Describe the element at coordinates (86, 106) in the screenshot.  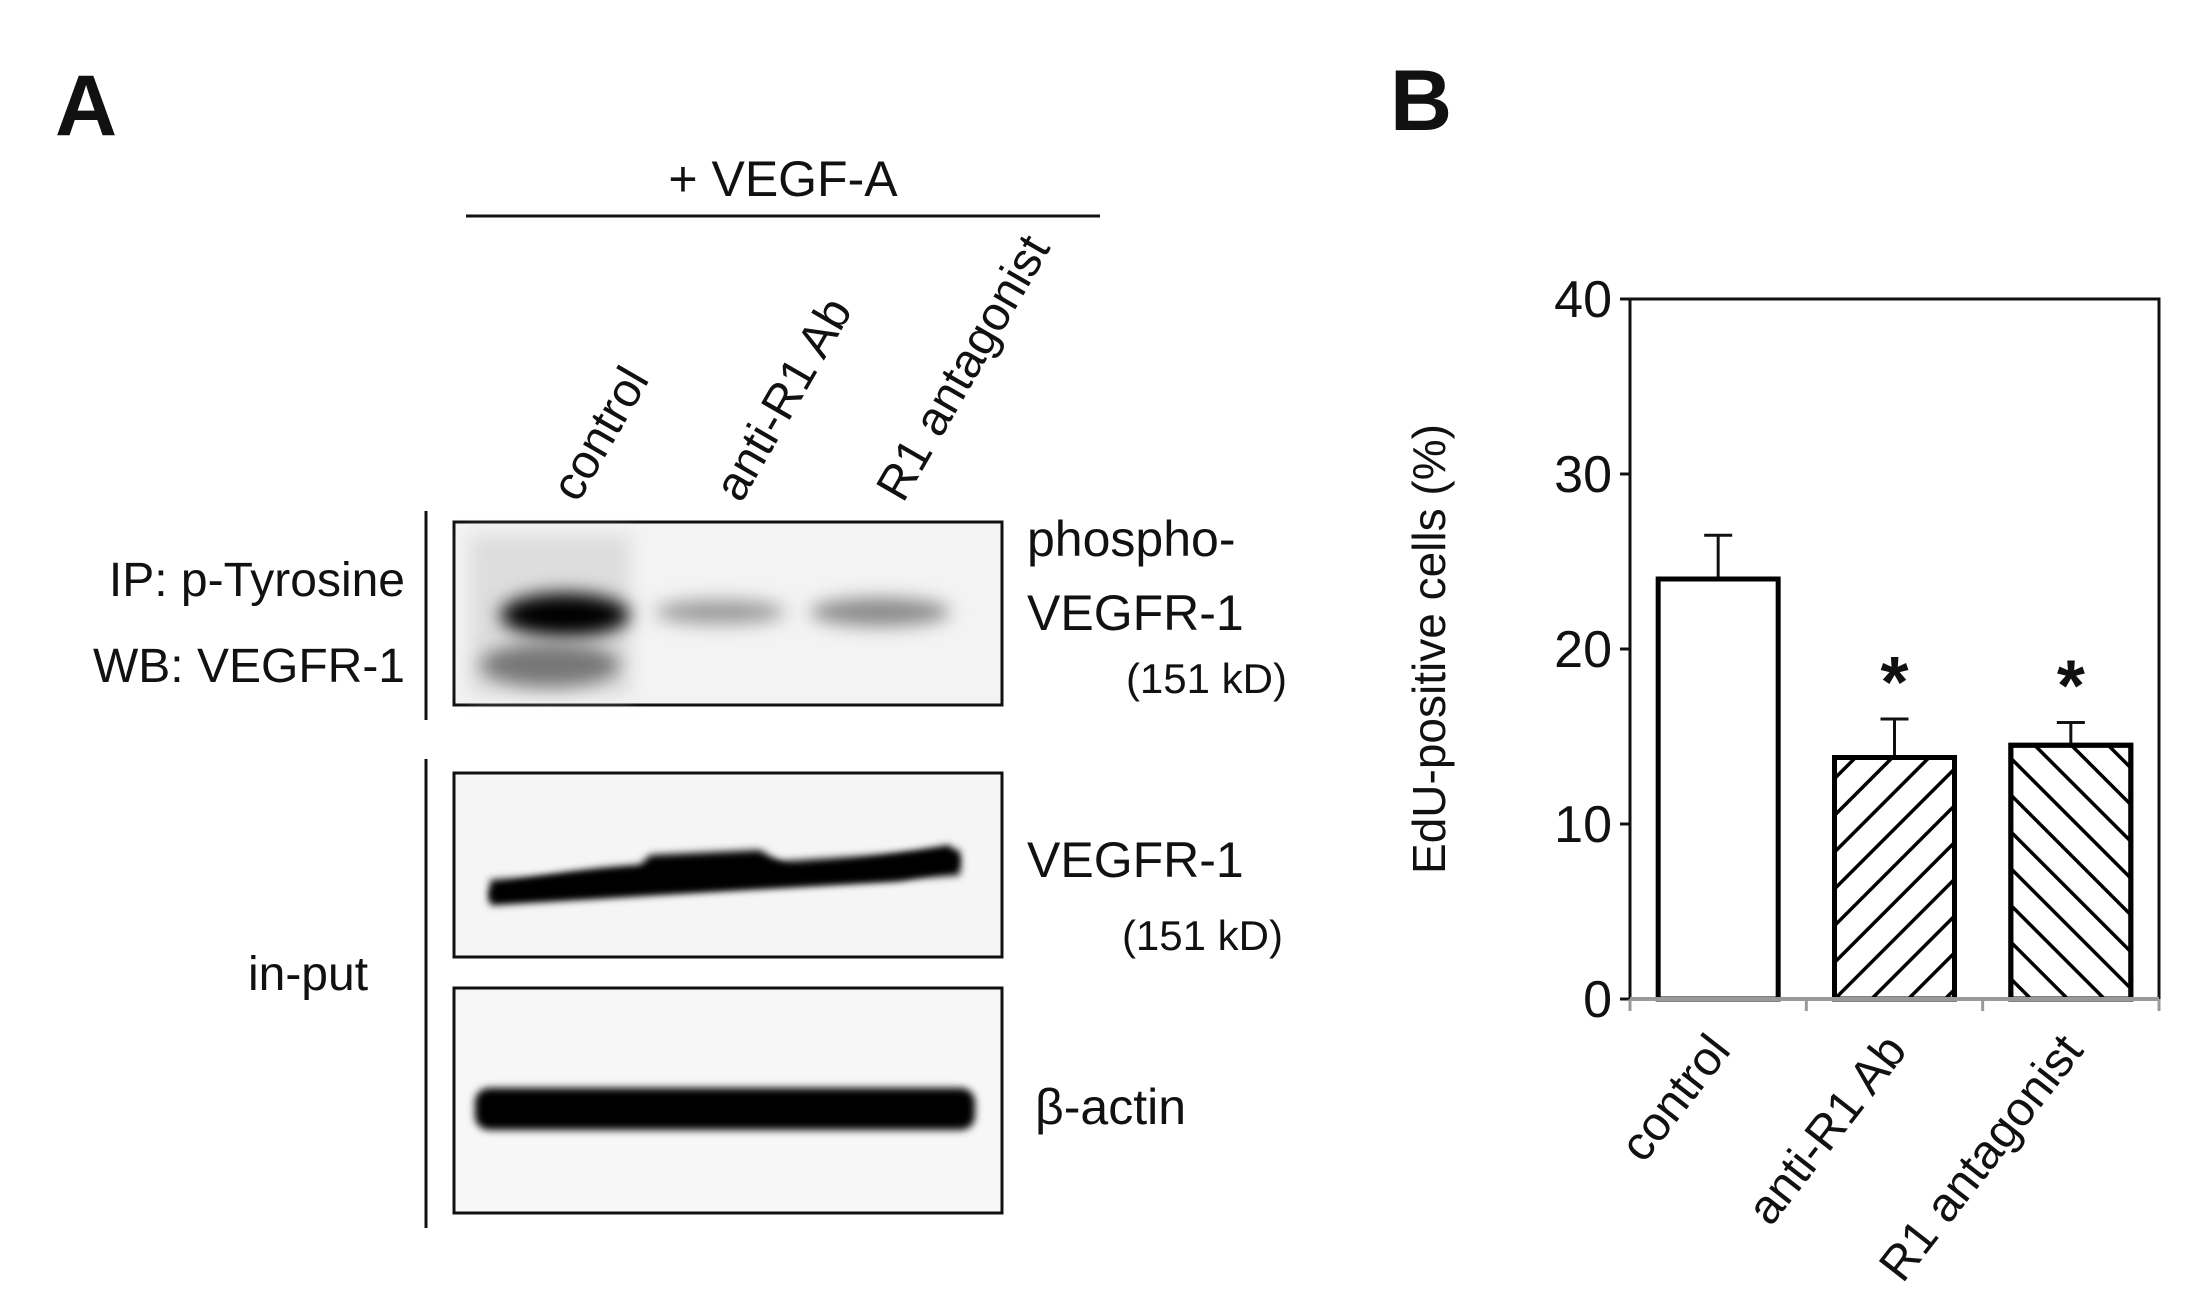
I see `panel-label: A` at that location.